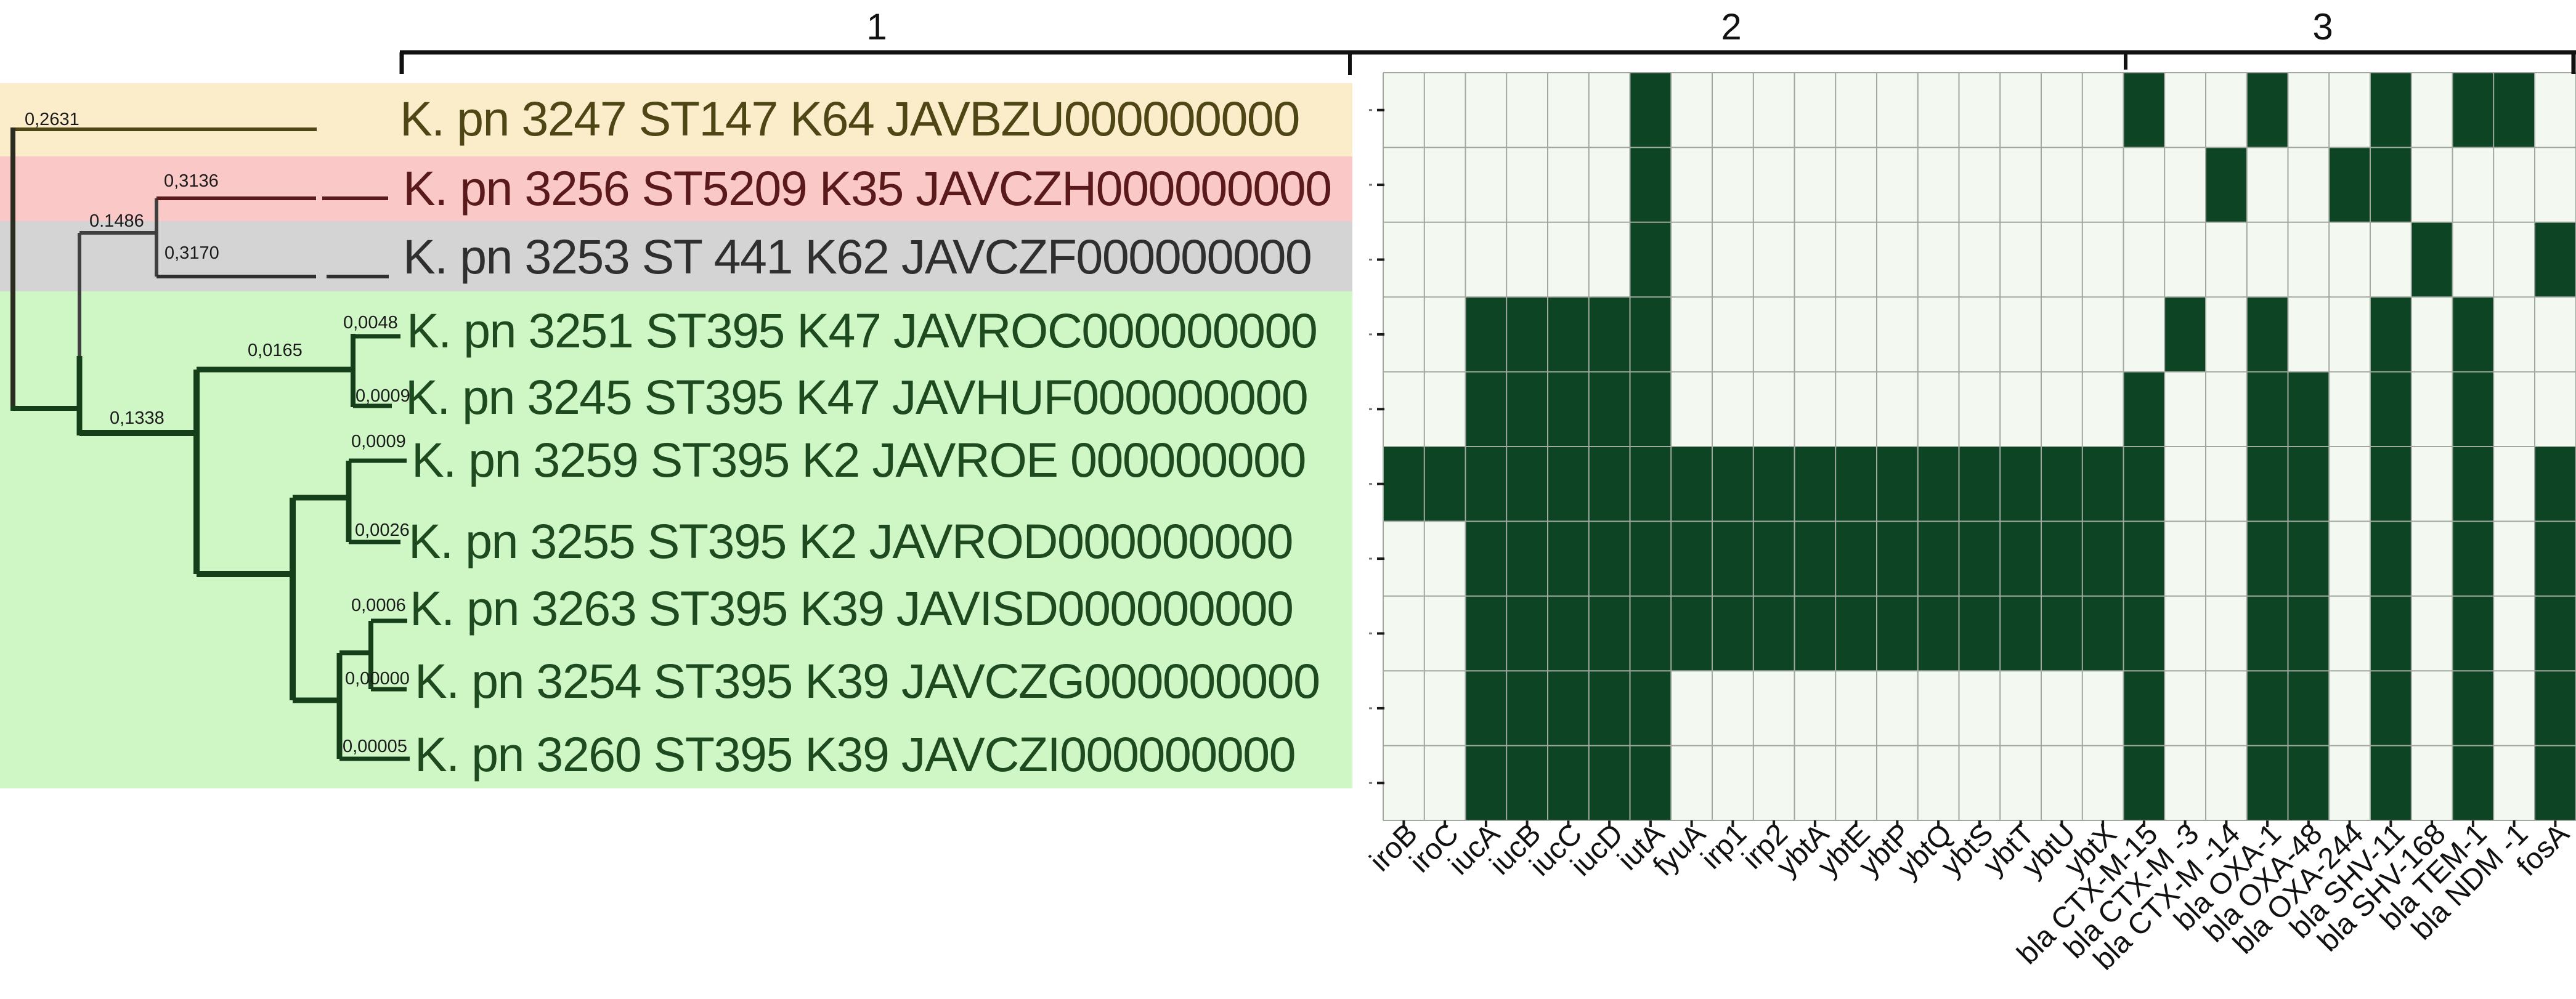 Image resolution: width=2576 pixels, height=999 pixels. I want to click on svg-text: 0,00000, so click(377, 679).